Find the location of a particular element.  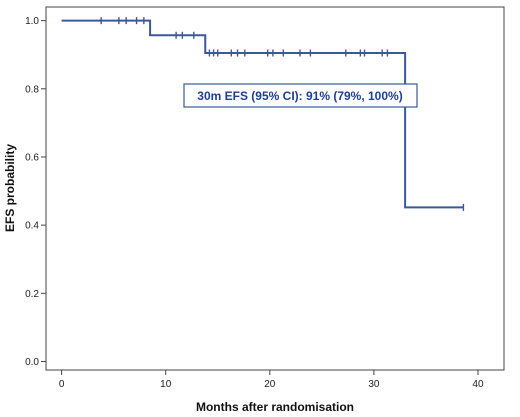

x-tick-label: 20 is located at coordinates (270, 384).